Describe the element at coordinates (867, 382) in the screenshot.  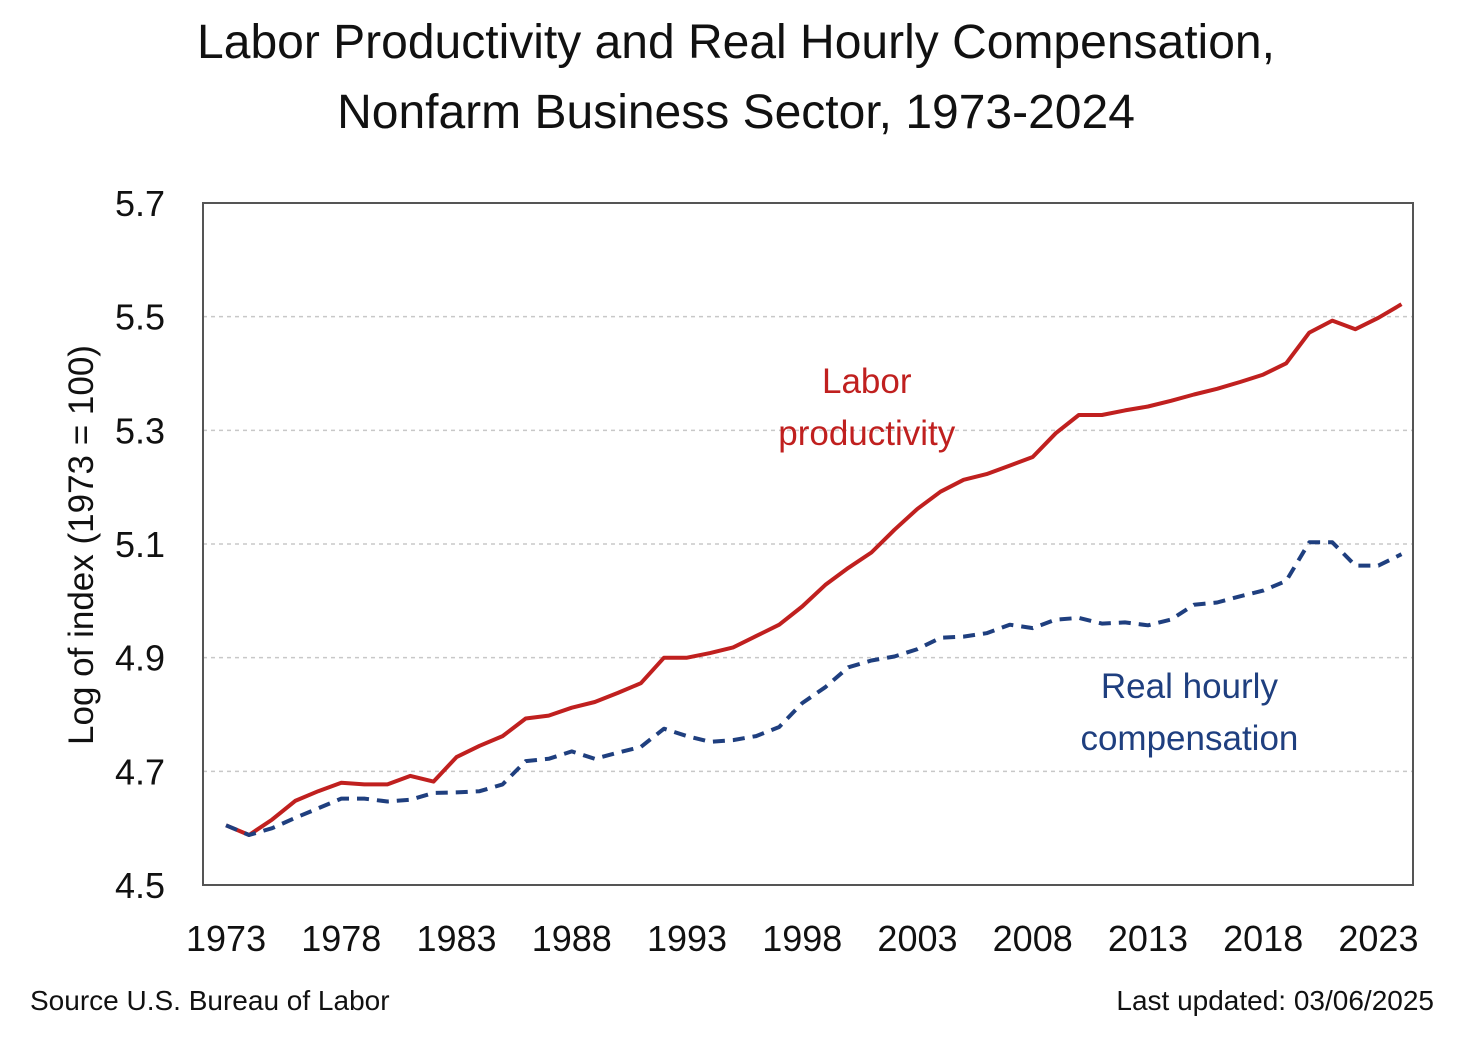
I see `annotation-labor-productivity-line-1: Labor` at that location.